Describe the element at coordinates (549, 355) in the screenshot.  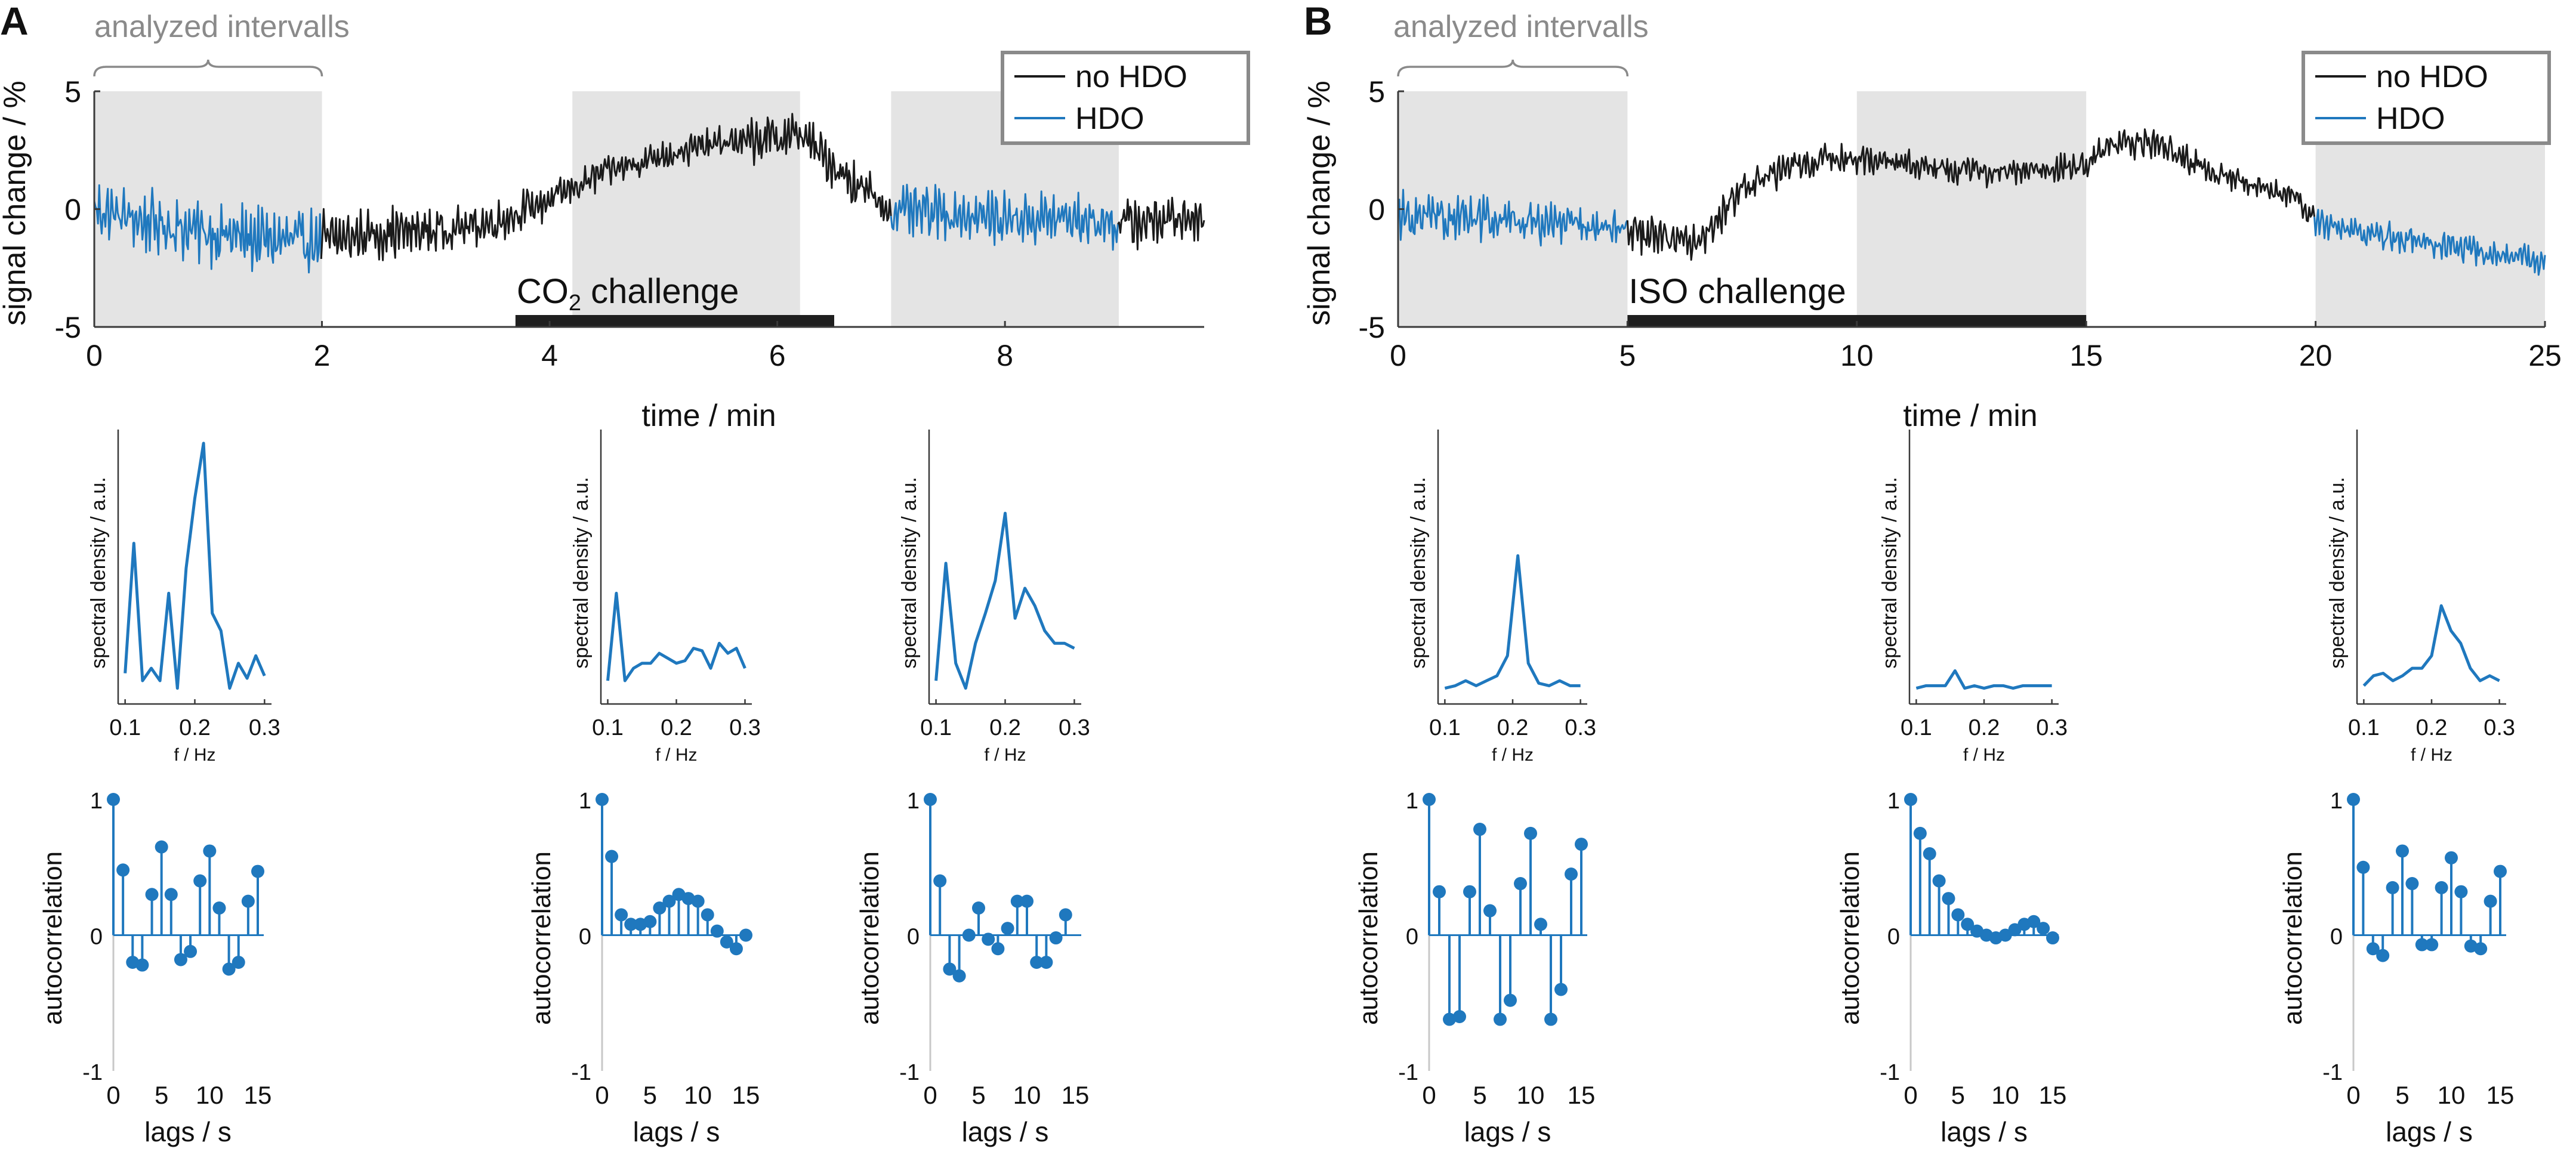
I see `x-tick-label: 4` at that location.